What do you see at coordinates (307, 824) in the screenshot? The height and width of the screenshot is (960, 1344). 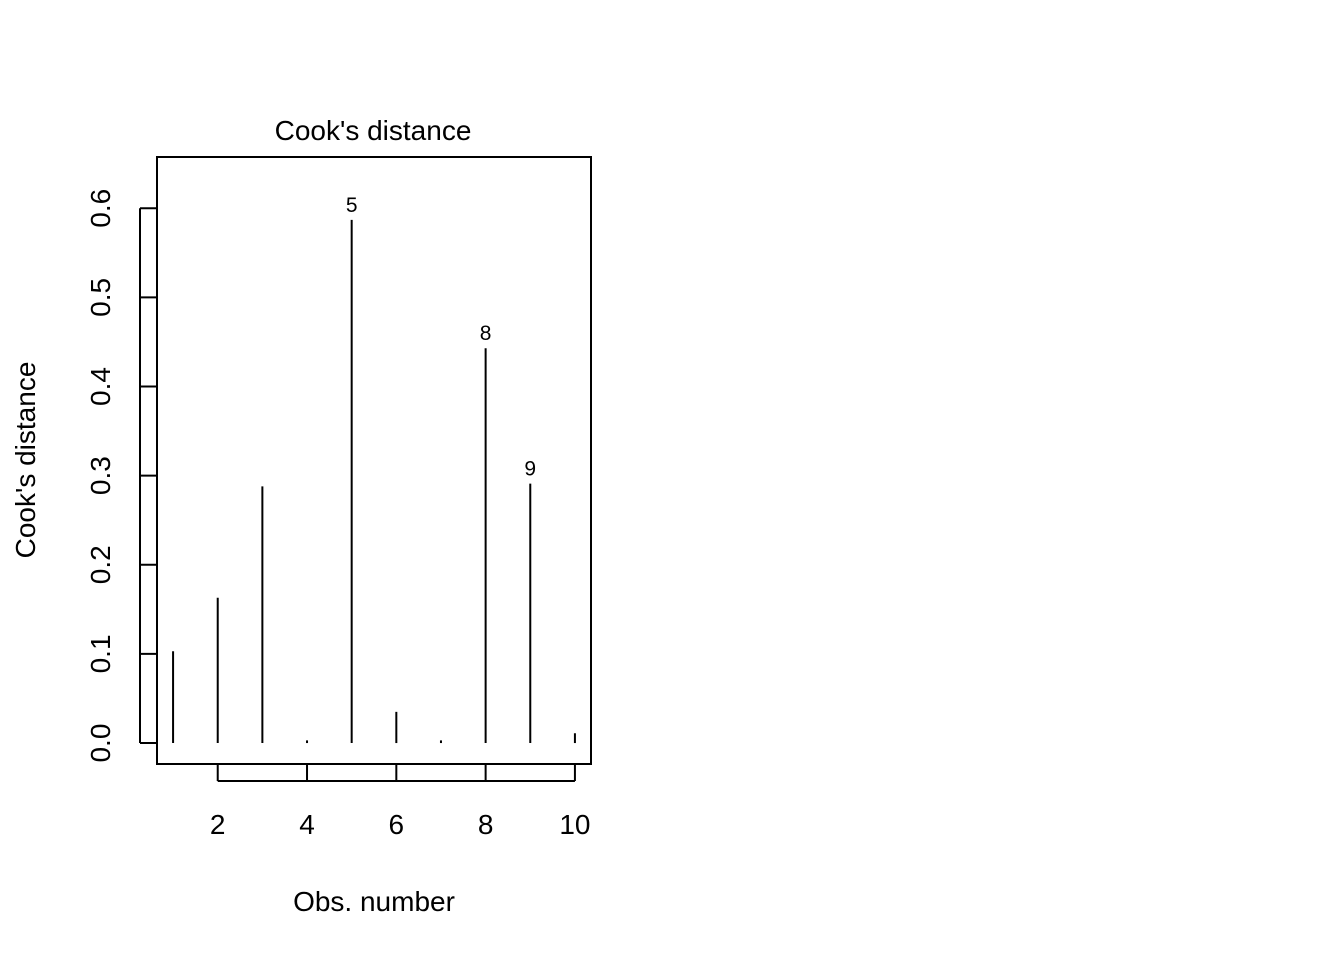 I see `x-tick-label: 4` at bounding box center [307, 824].